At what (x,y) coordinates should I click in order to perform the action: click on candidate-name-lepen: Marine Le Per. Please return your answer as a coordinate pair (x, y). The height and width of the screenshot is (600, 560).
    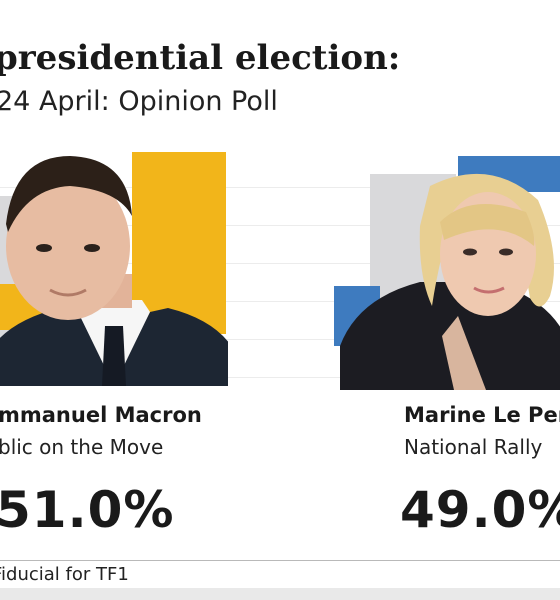
    Looking at the image, I should click on (482, 415).